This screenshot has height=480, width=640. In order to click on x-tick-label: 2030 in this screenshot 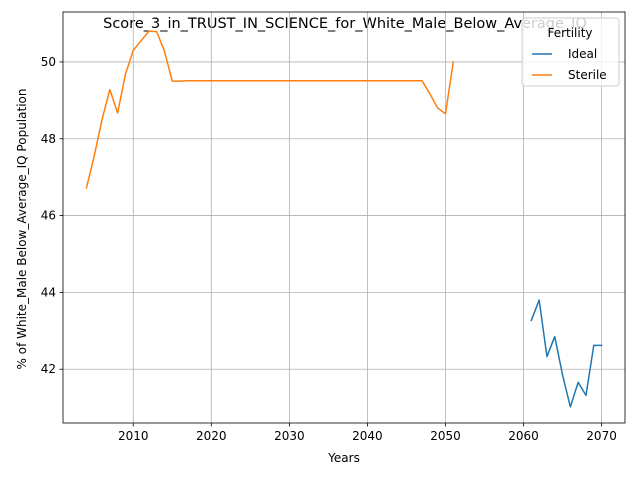, I will do `click(289, 436)`.